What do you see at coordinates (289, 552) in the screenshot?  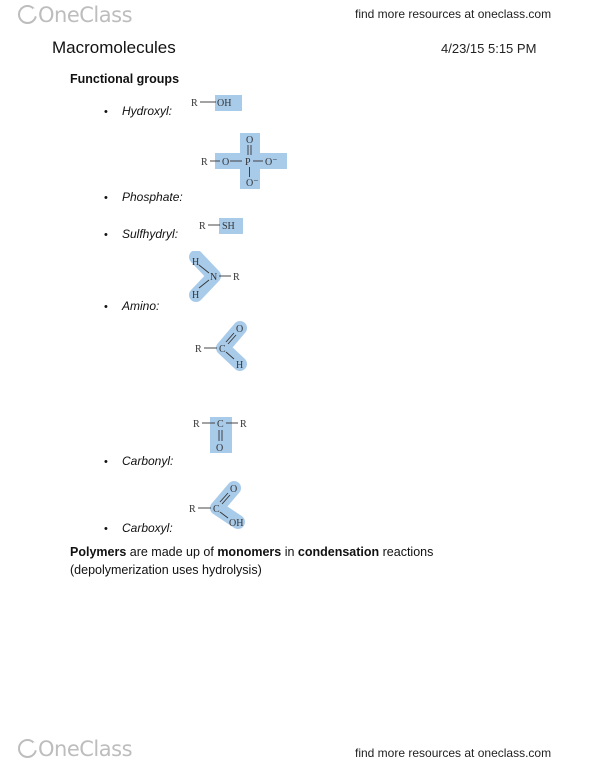 I see `text-fragment: in` at bounding box center [289, 552].